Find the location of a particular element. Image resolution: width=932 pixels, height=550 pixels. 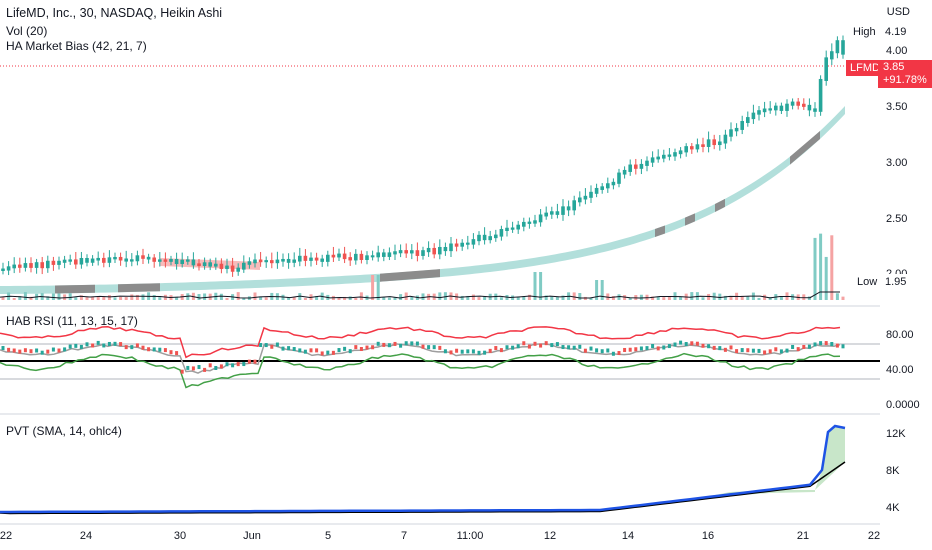

time-label: 22 is located at coordinates (874, 536).